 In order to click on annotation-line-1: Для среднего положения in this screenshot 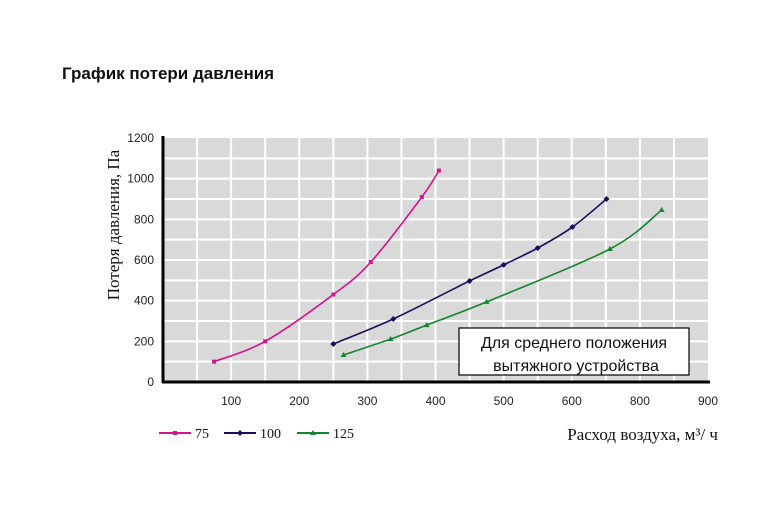, I will do `click(574, 343)`.